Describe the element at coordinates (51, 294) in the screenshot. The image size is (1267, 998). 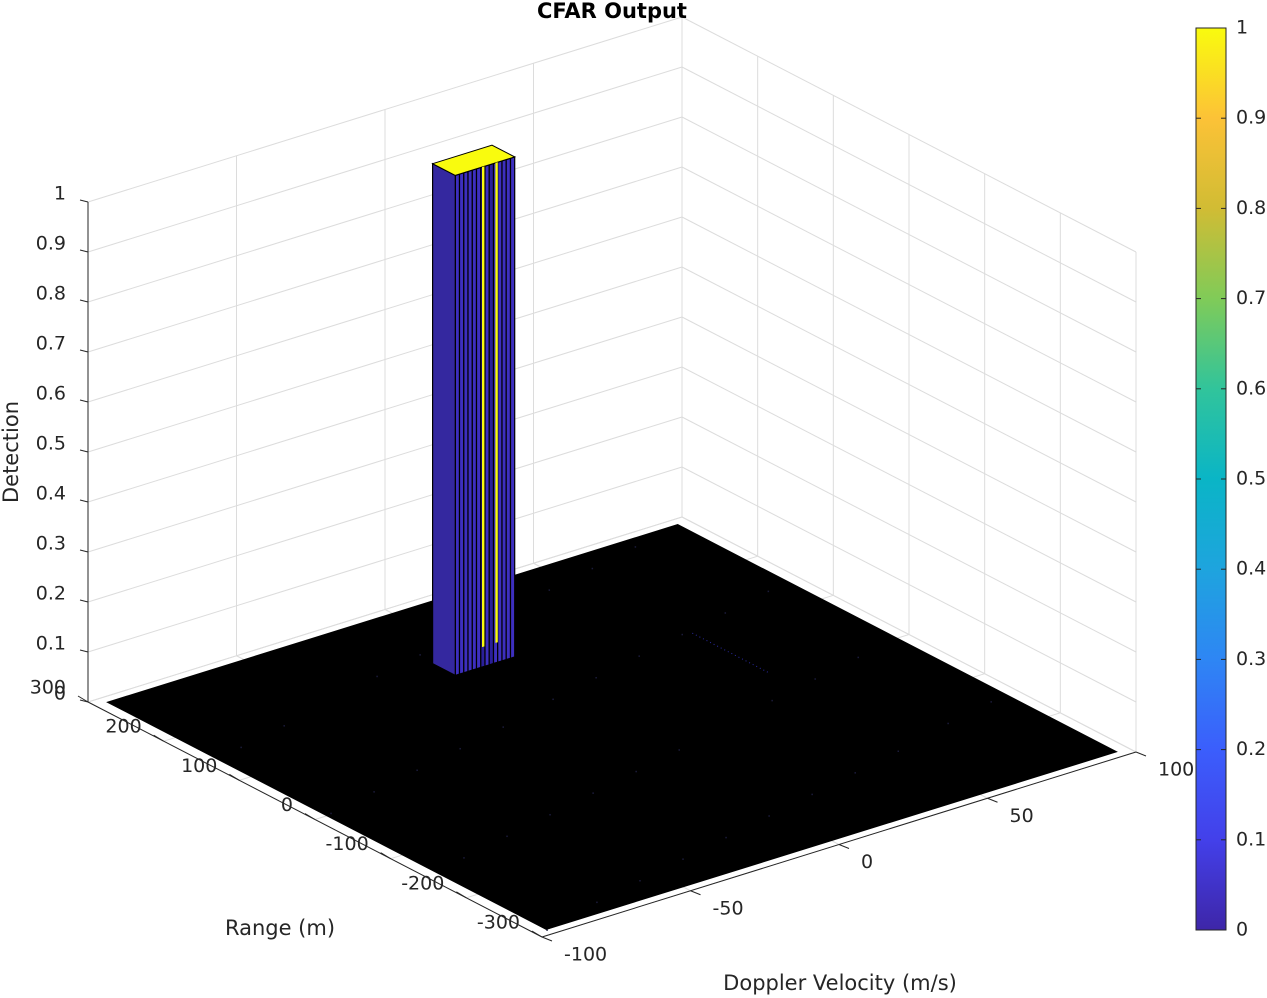
I see `z-tick-label: 0.8` at that location.